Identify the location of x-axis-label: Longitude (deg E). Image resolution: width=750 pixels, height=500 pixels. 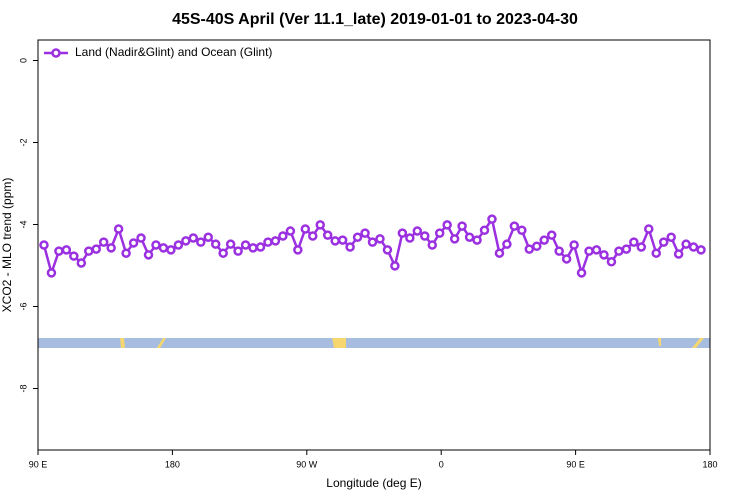
(373, 483).